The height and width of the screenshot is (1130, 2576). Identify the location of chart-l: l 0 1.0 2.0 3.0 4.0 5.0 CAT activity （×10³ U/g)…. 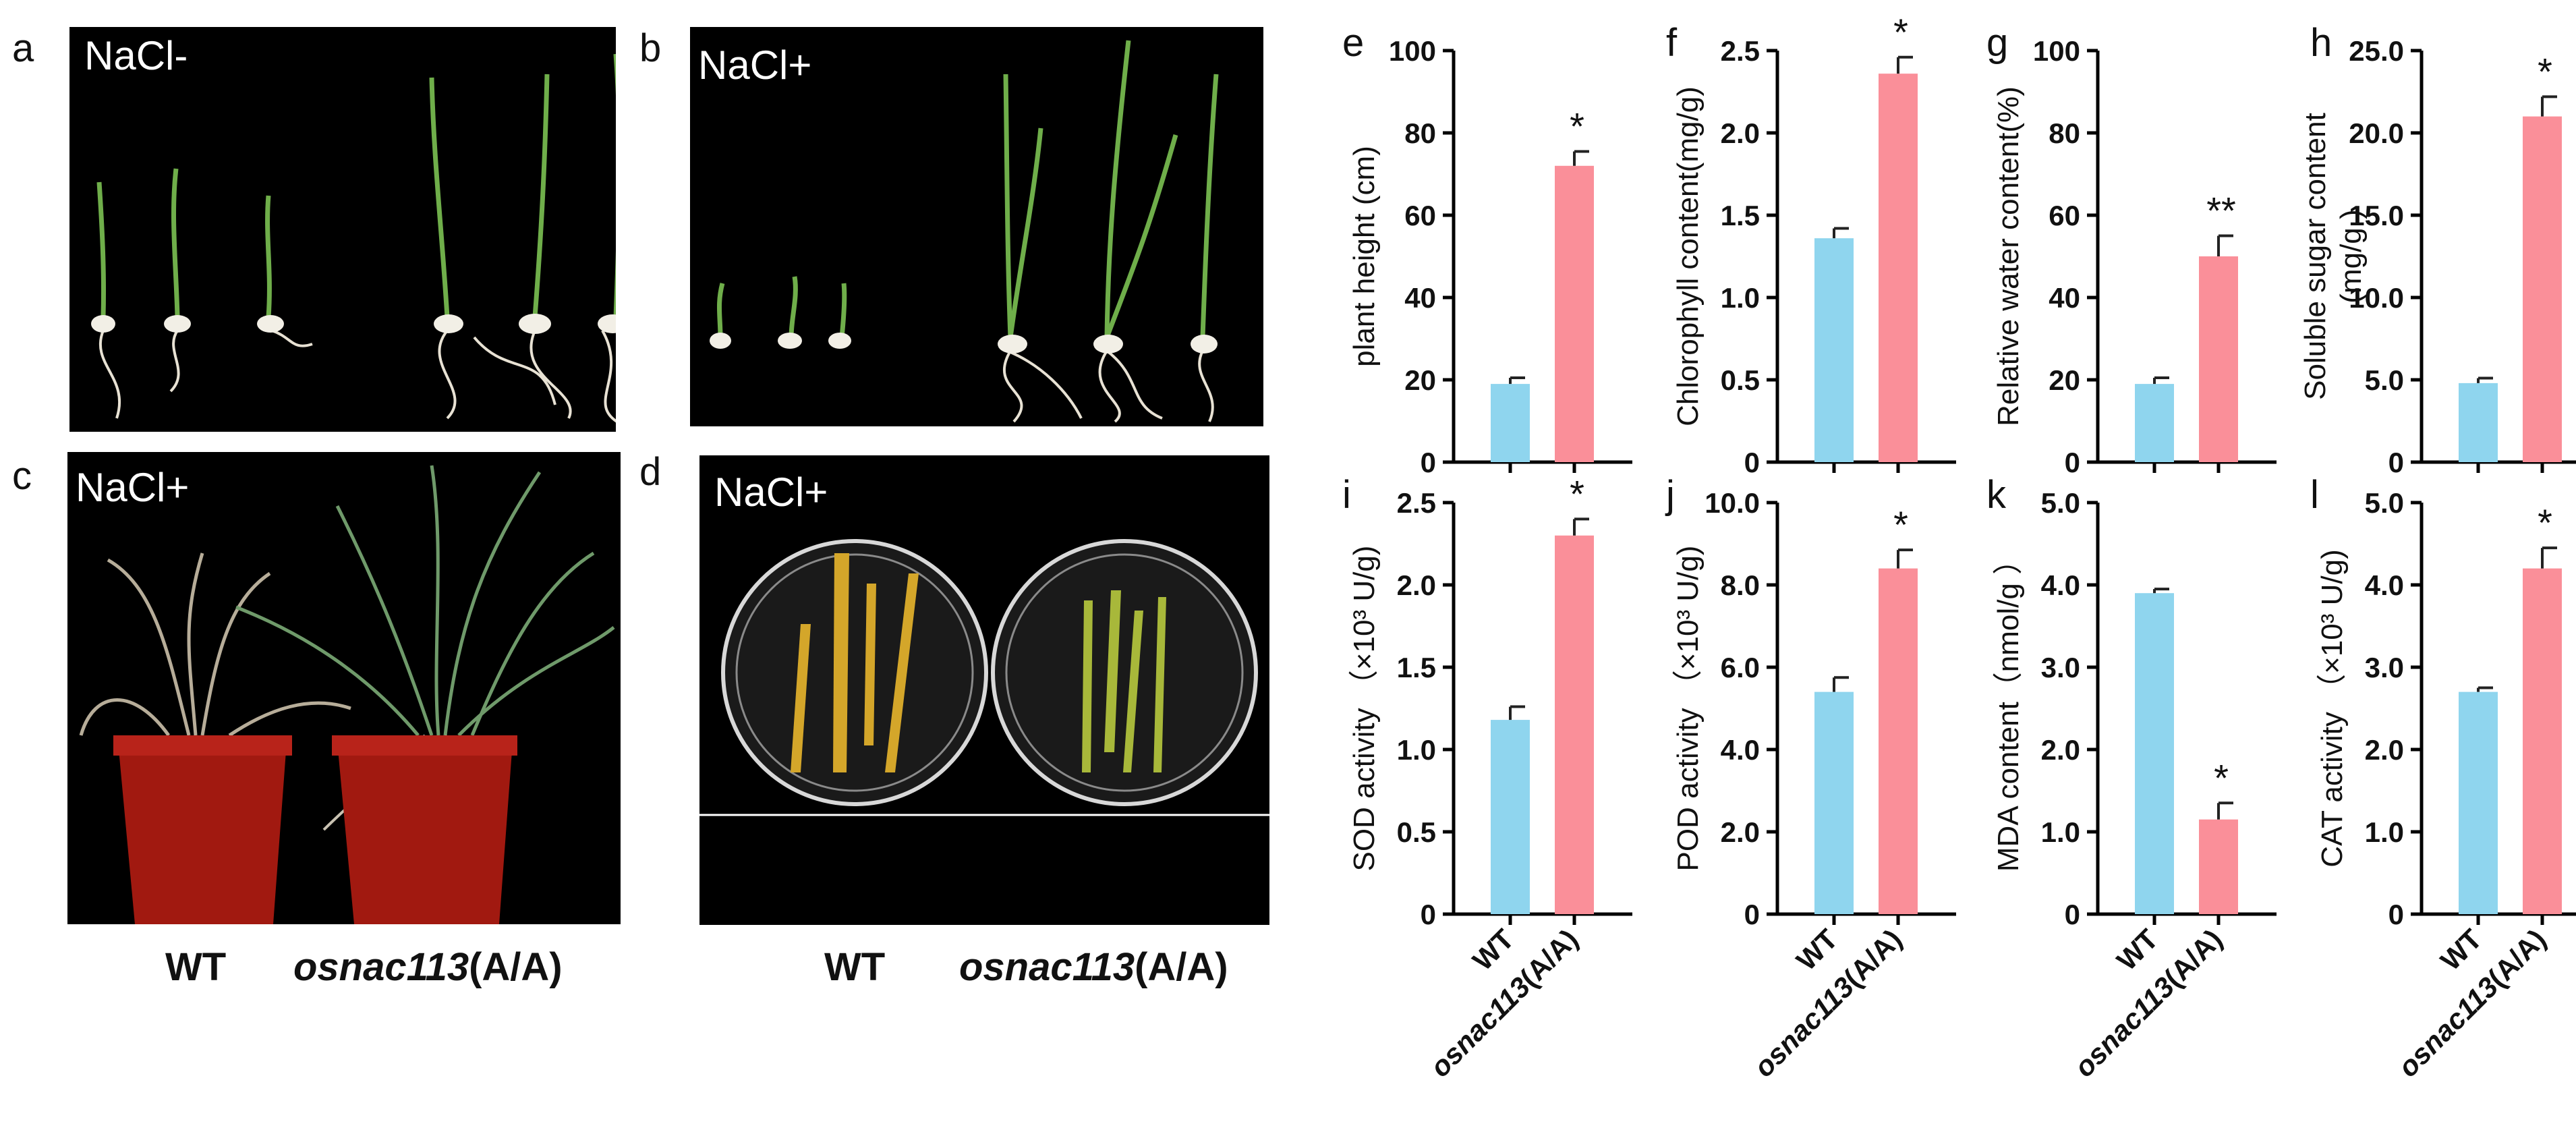
(2443, 778).